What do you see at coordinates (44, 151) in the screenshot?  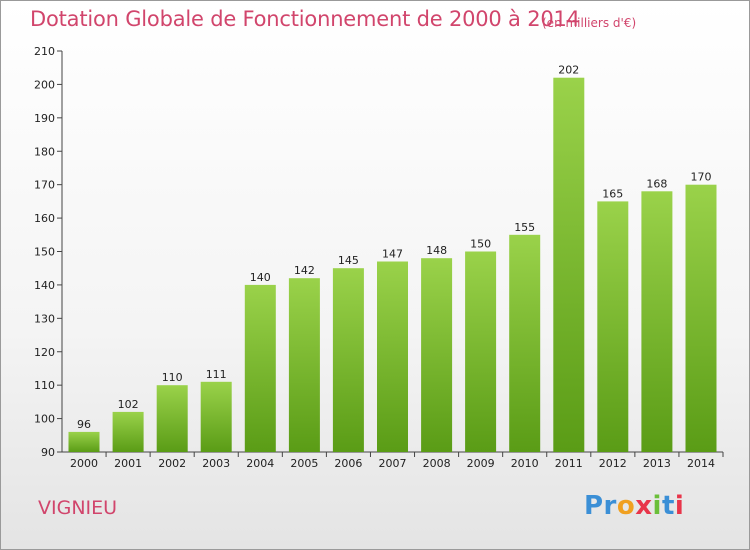 I see `y-tick-label: 180` at bounding box center [44, 151].